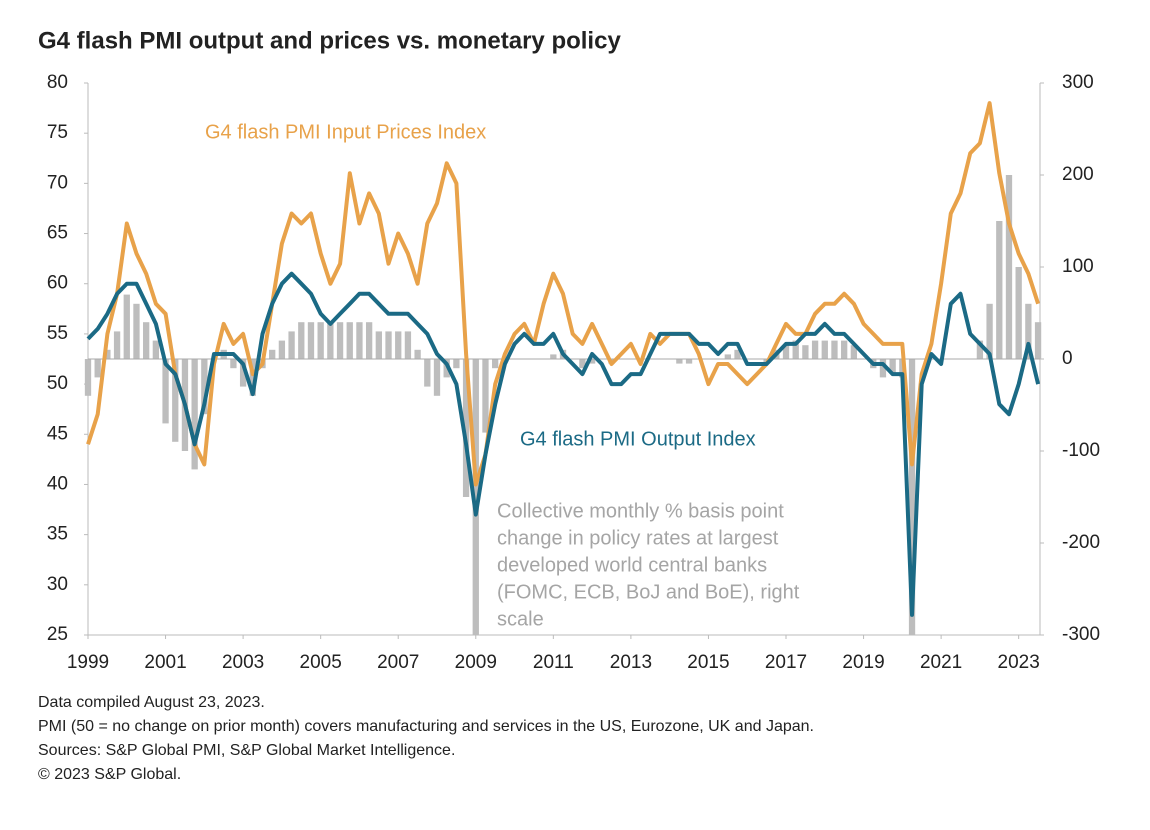 This screenshot has width=1150, height=830. What do you see at coordinates (57, 433) in the screenshot?
I see `y-tick-label: 45` at bounding box center [57, 433].